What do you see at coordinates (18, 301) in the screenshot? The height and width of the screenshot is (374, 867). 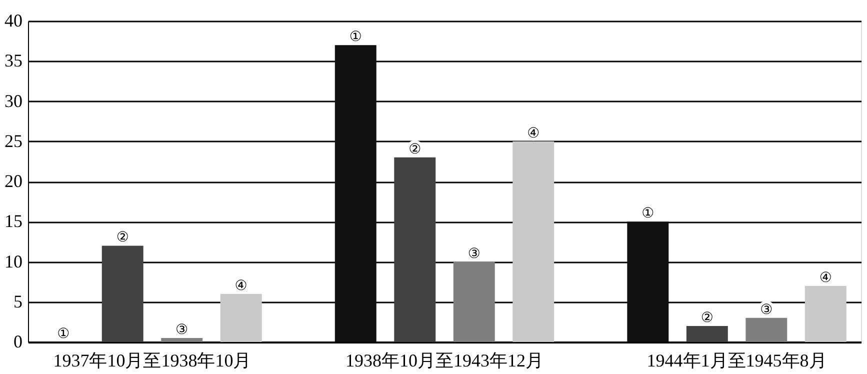 I see `y-tick-label: 5` at bounding box center [18, 301].